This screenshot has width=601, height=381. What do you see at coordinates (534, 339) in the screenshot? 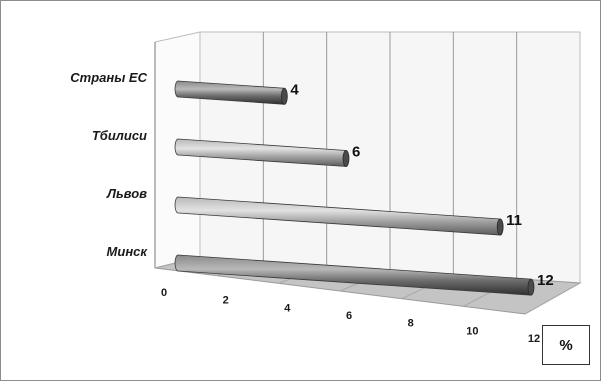
I see `x-tick-label: 12` at bounding box center [534, 339].